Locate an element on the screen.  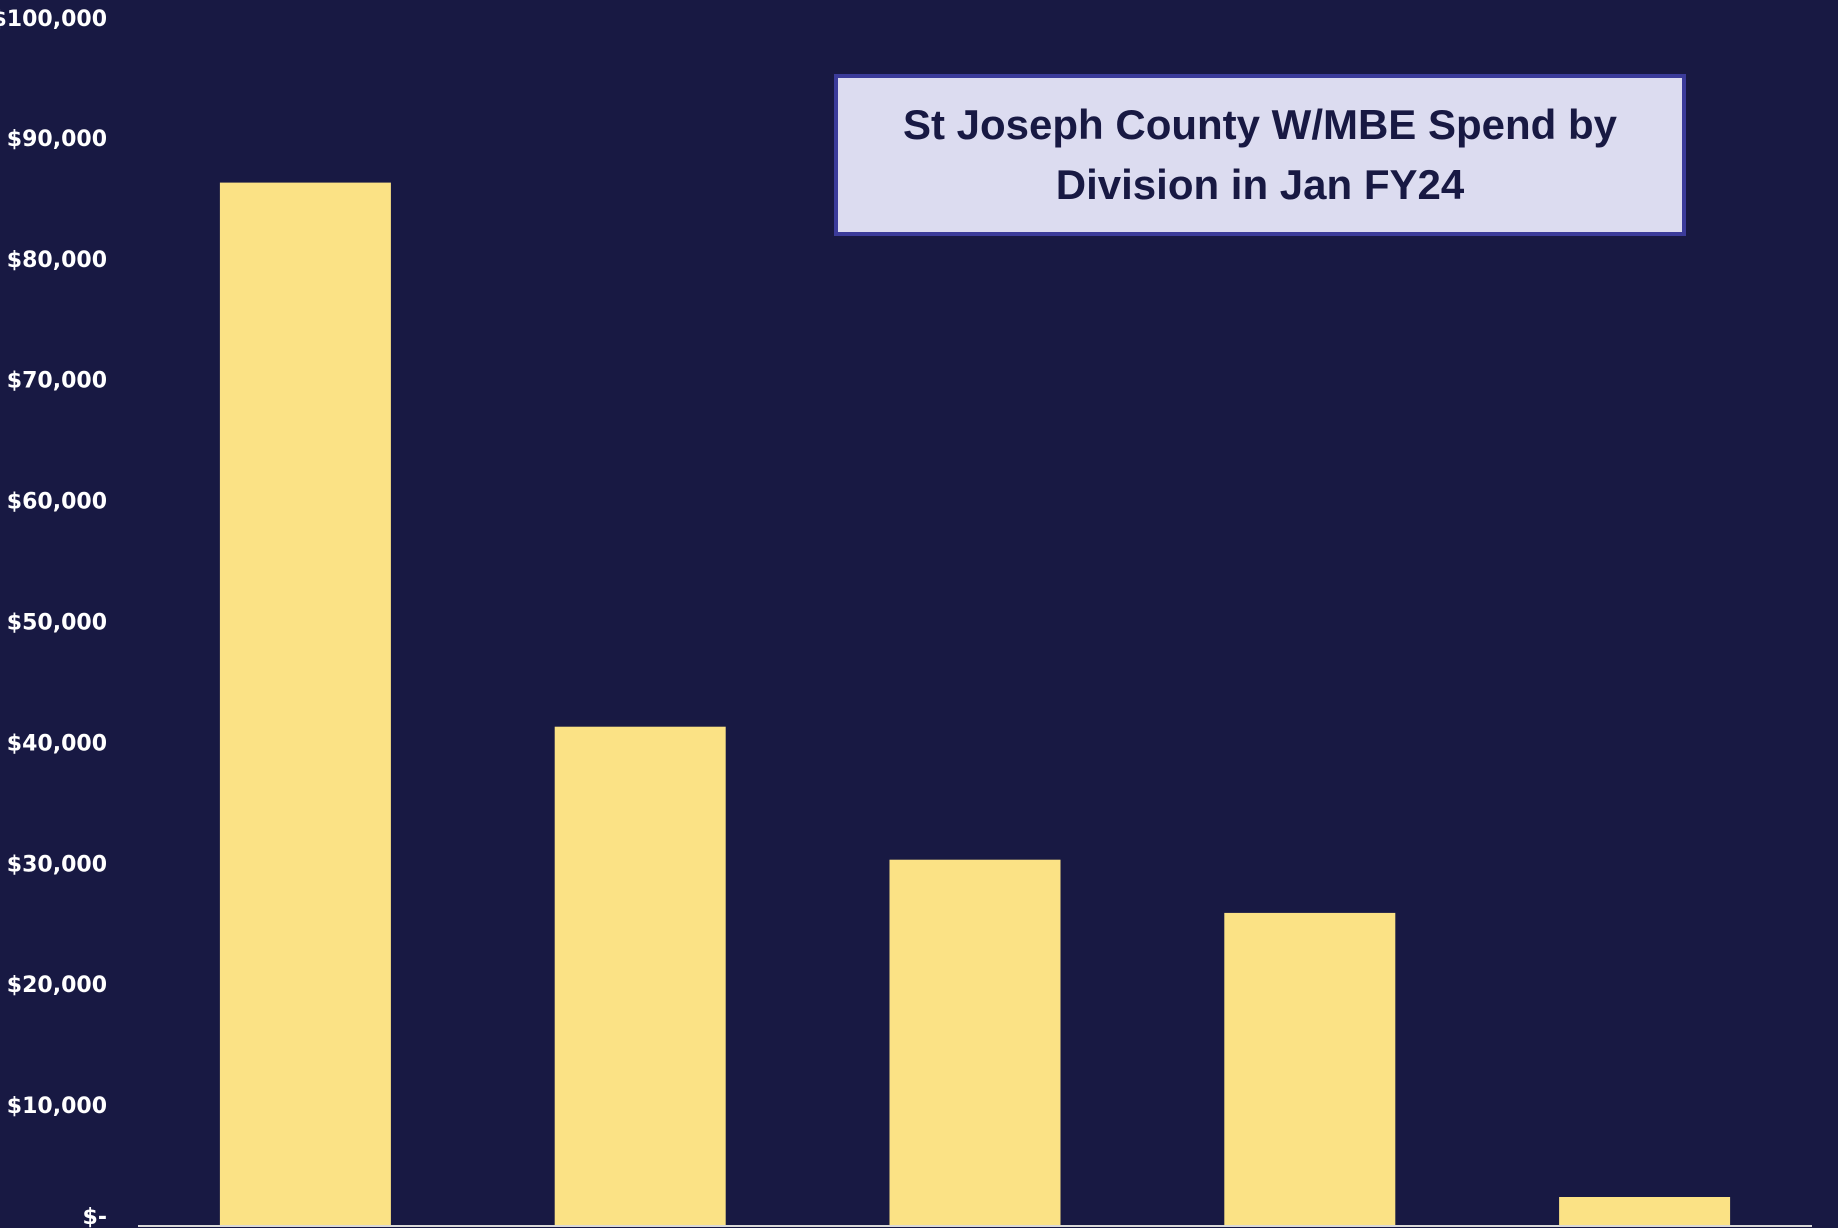
y-tick-label: $90,000 is located at coordinates (57, 139).